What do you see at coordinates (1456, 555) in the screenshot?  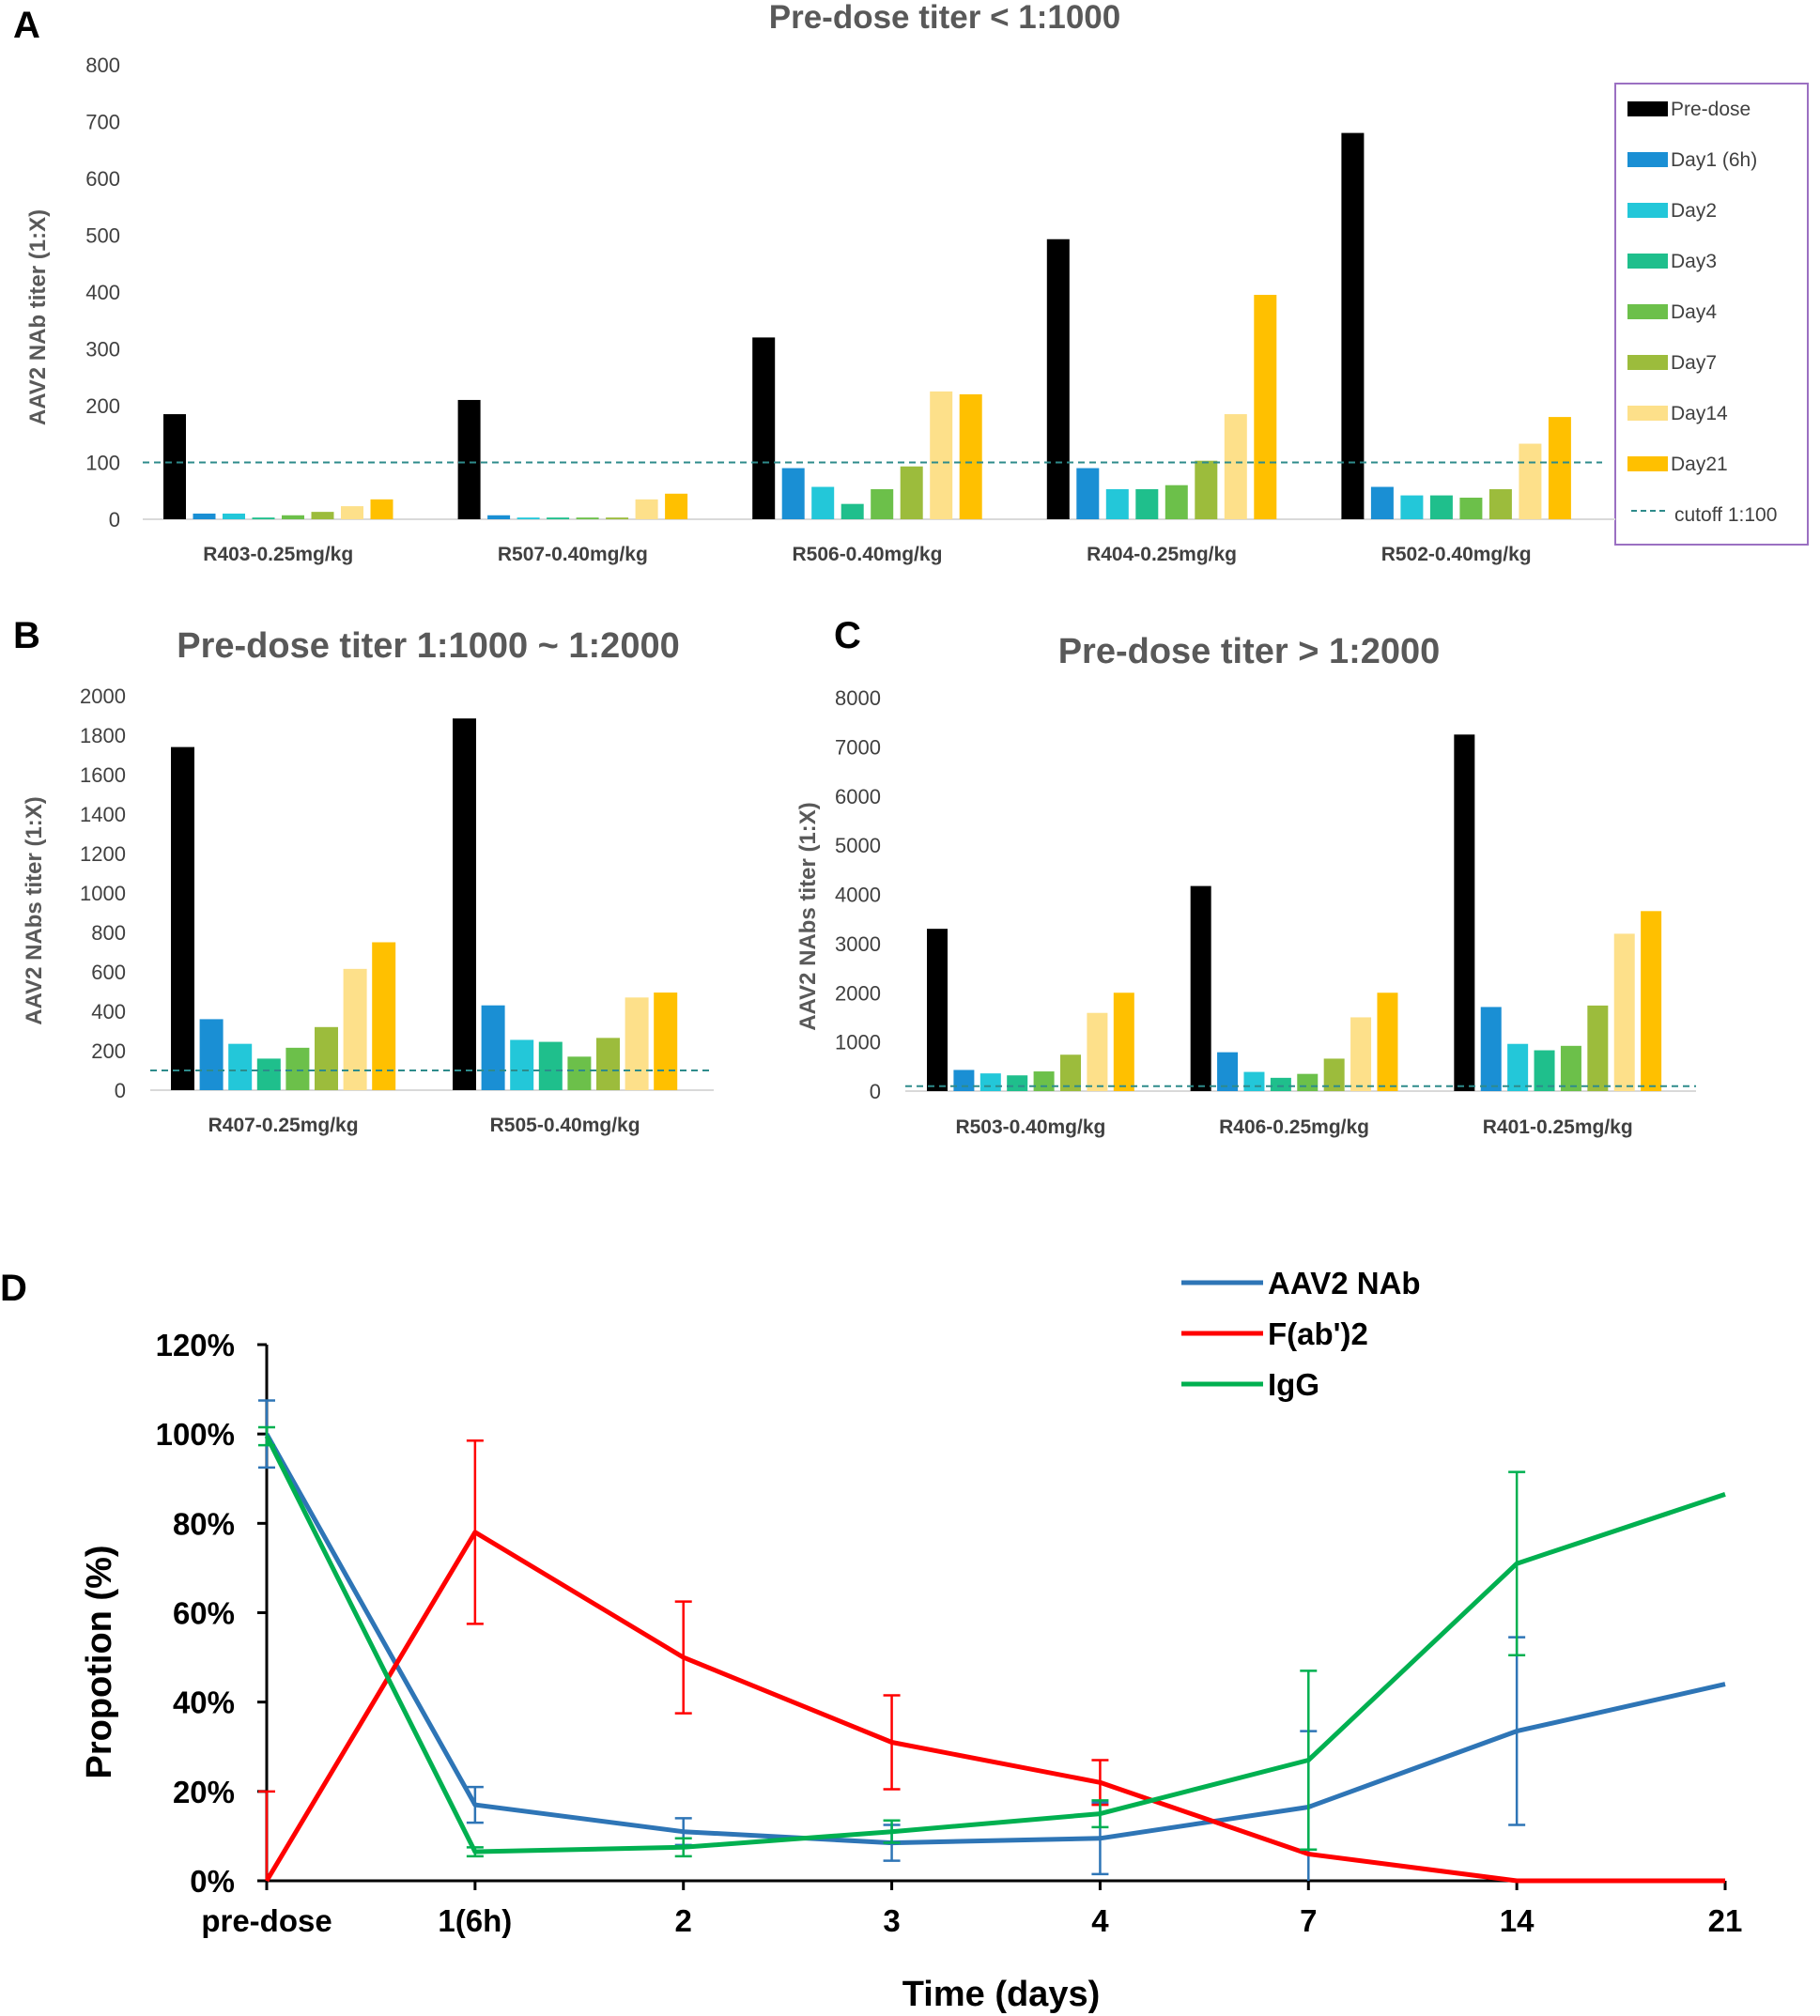 I see `category-label: R502-0.40mg/kg` at bounding box center [1456, 555].